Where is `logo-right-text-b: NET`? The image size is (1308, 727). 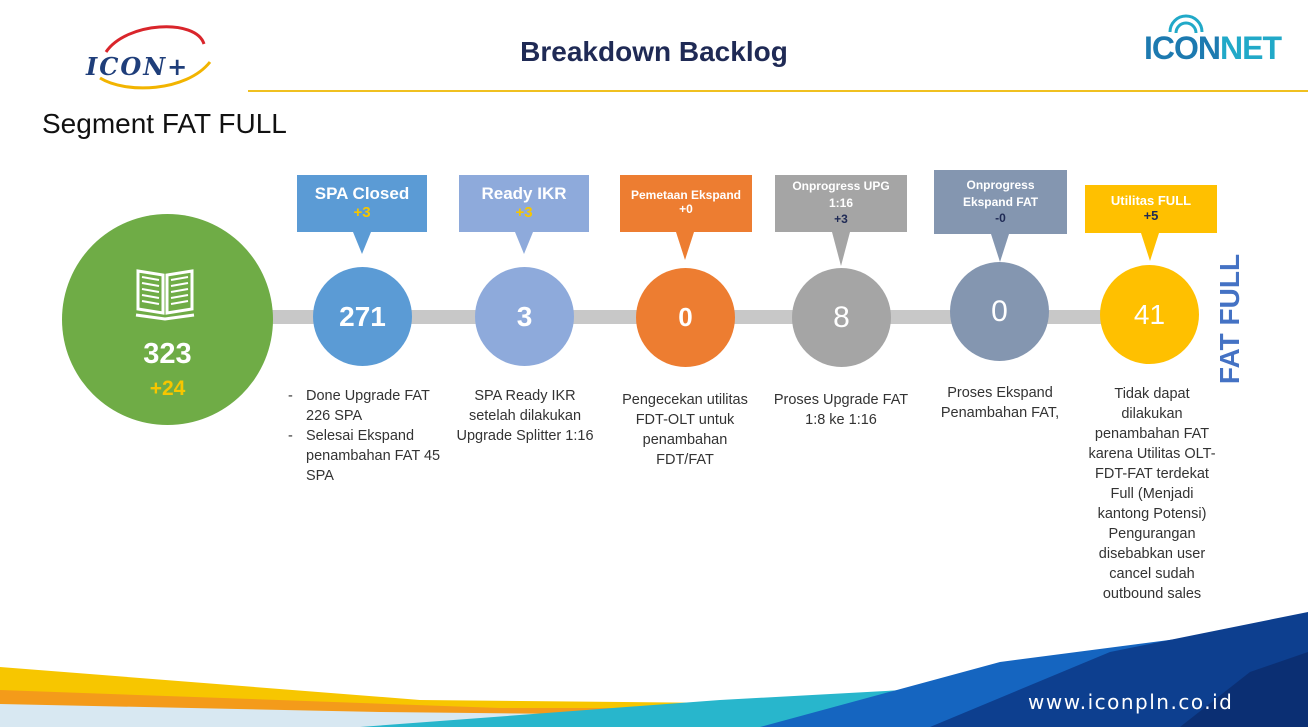 logo-right-text-b: NET is located at coordinates (1251, 48).